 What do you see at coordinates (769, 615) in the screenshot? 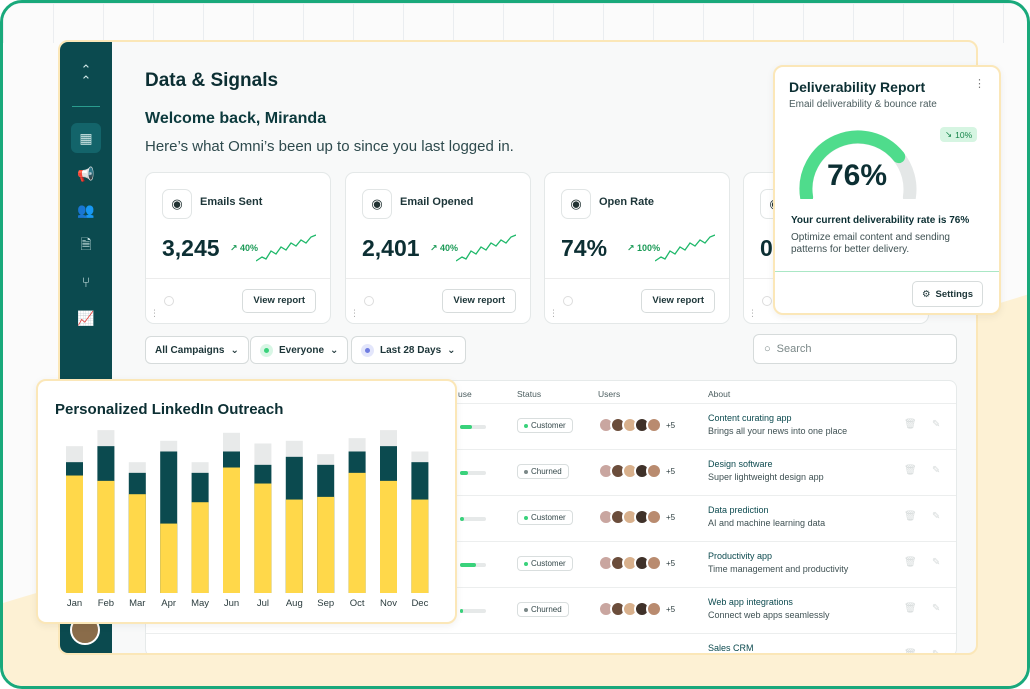
I see `row-description: Connect web apps seamlessly` at bounding box center [769, 615].